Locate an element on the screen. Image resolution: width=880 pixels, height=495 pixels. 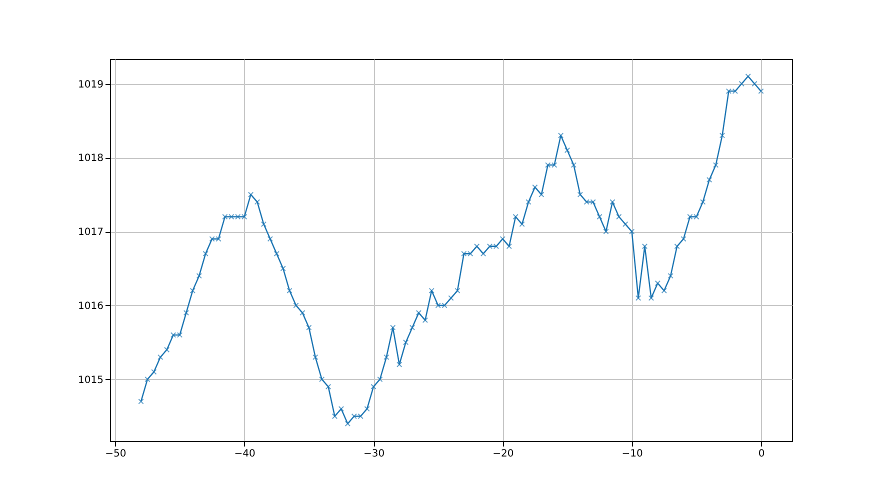
y-tick-label: 1017 is located at coordinates (91, 232).